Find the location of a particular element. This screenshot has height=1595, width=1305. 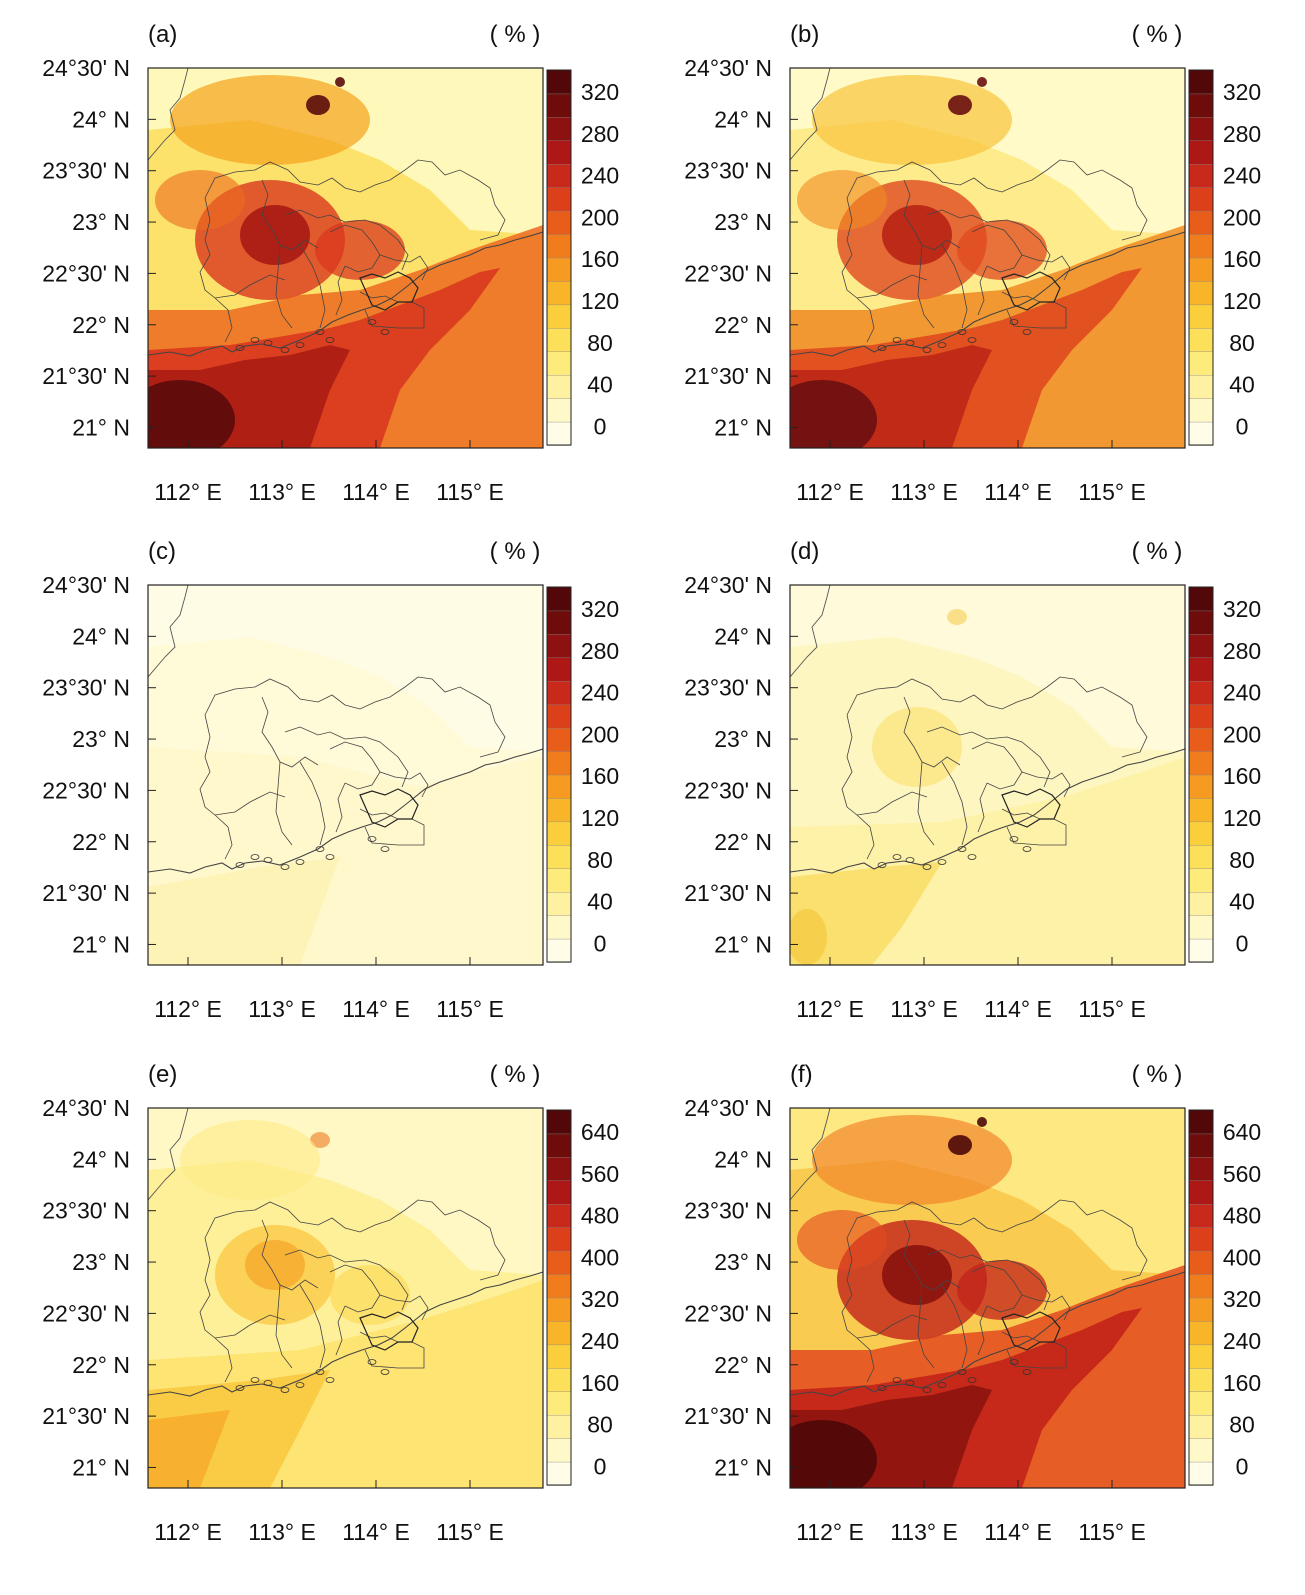

colorbar-tick-label: 240 is located at coordinates (600, 1341).